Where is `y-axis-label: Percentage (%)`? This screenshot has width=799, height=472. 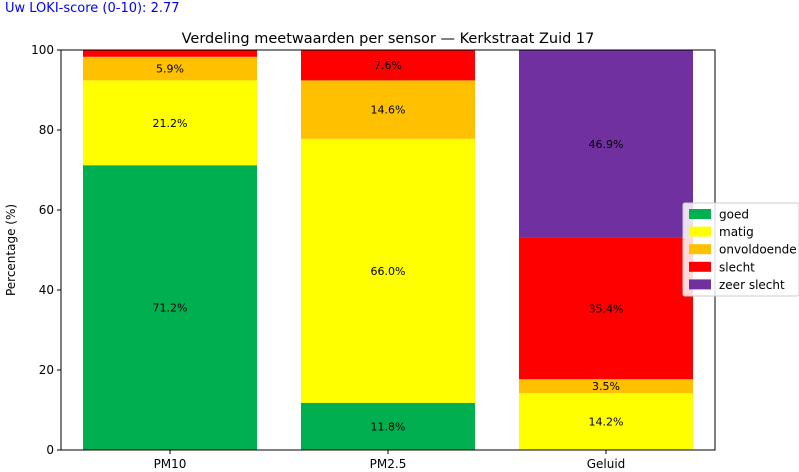 y-axis-label: Percentage (%) is located at coordinates (11, 250).